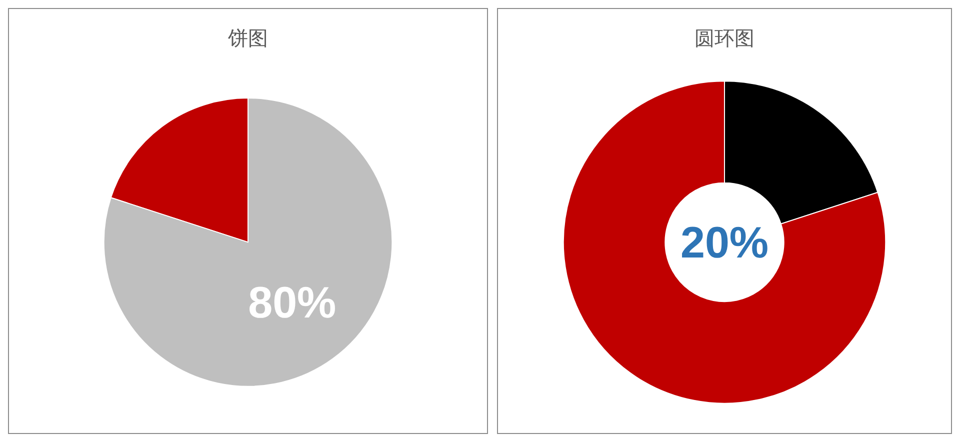 The height and width of the screenshot is (440, 960). Describe the element at coordinates (724, 38) in the screenshot. I see `chart-title: 圆环图` at that location.